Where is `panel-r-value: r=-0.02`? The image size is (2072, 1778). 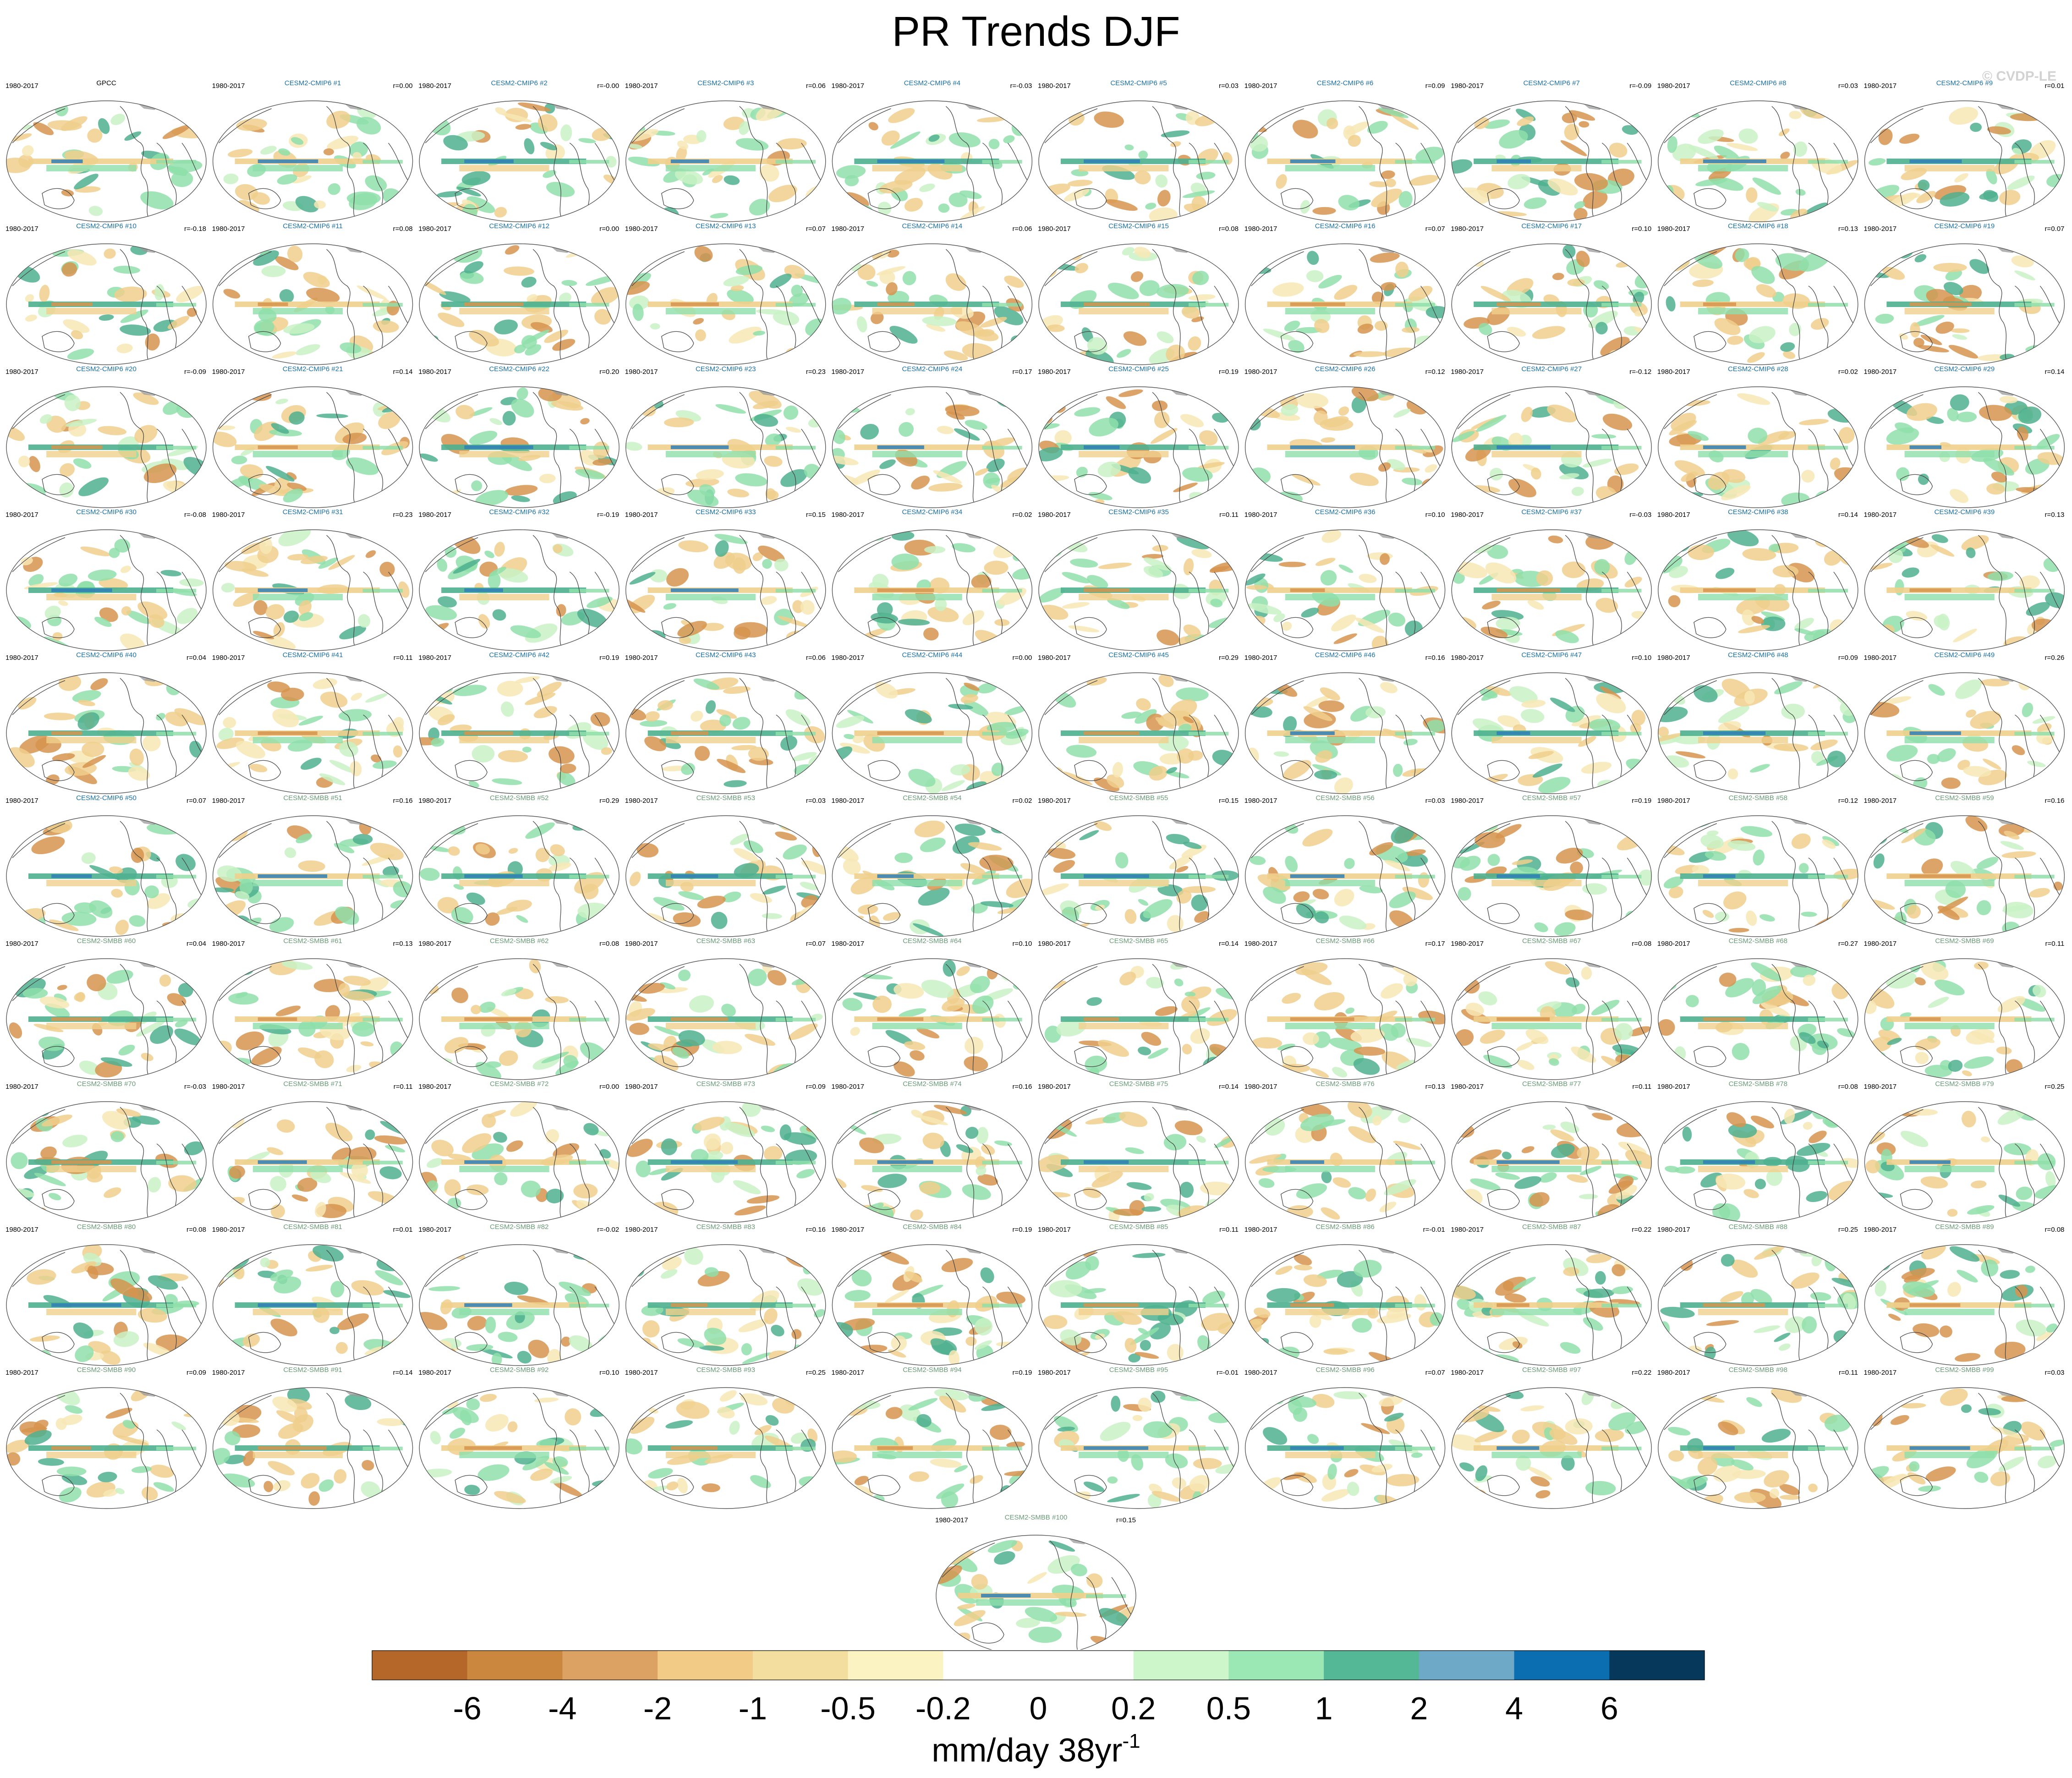
panel-r-value: r=-0.02 is located at coordinates (608, 1230).